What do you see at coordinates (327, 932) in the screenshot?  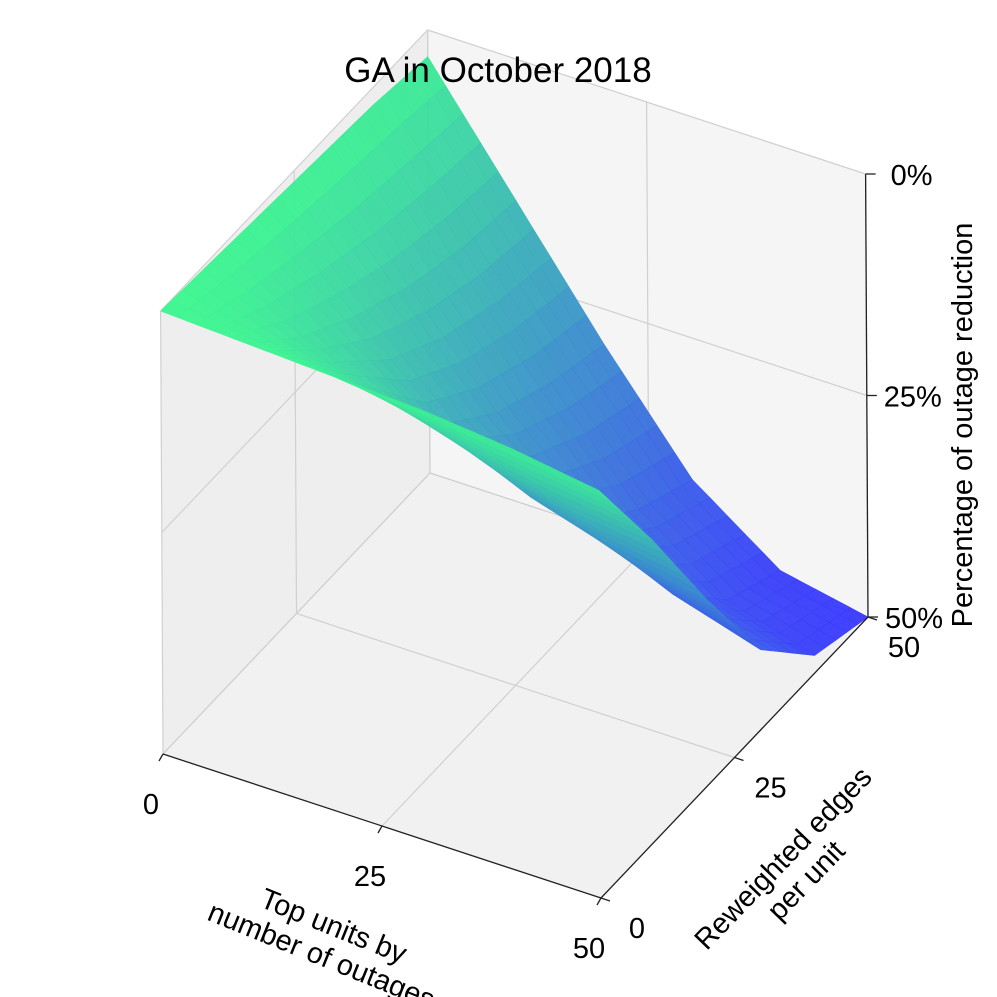 I see `x-axis-label: Top units bynumber of outages` at bounding box center [327, 932].